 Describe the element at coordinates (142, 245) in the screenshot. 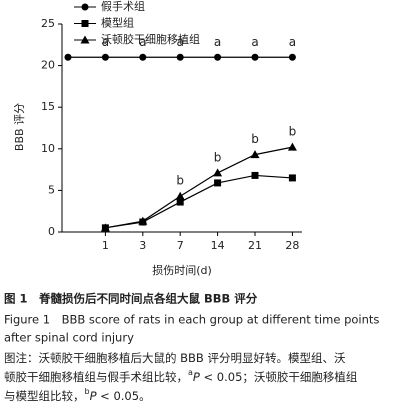

I see `x-tick-label: 3` at that location.